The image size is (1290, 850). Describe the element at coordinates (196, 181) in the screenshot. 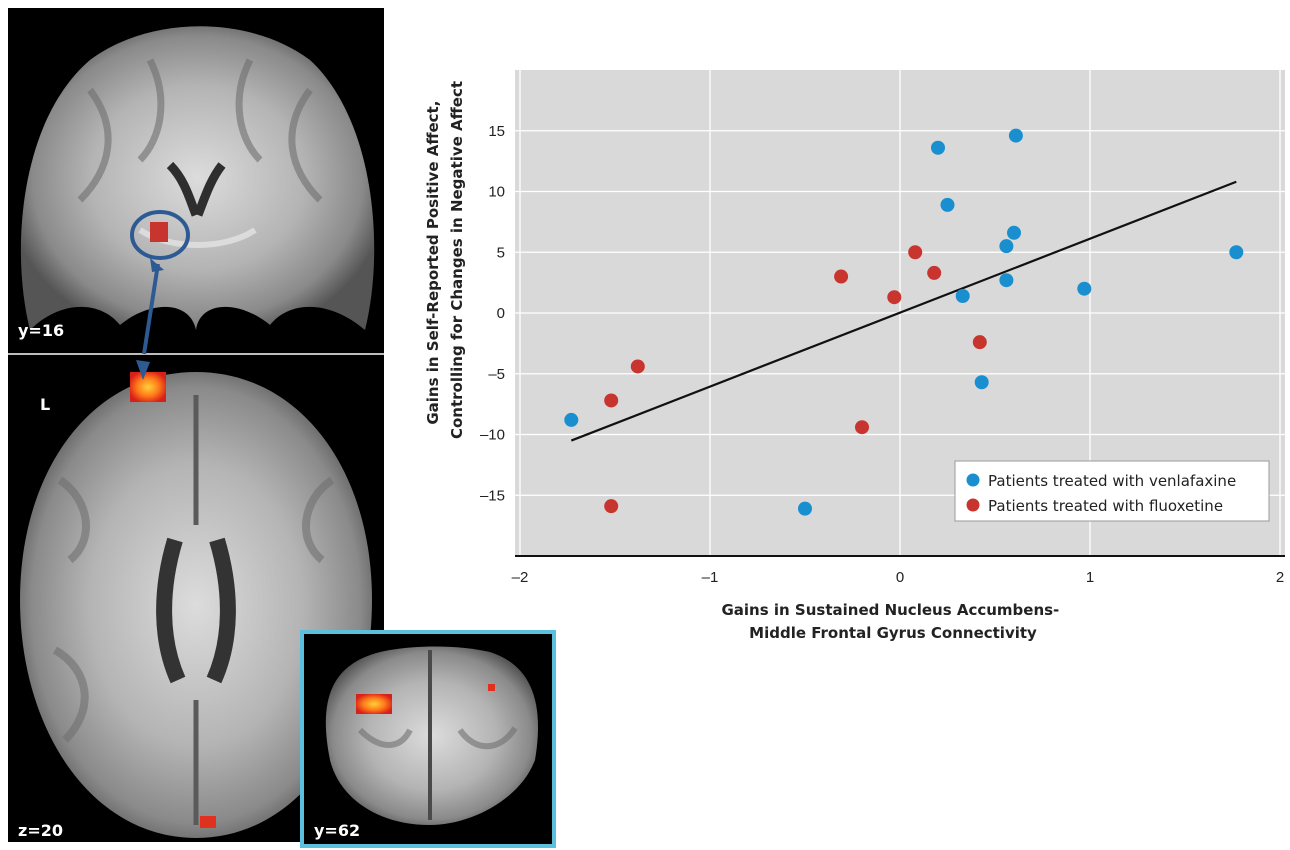

I see `coronal-slice-top: y=16` at that location.